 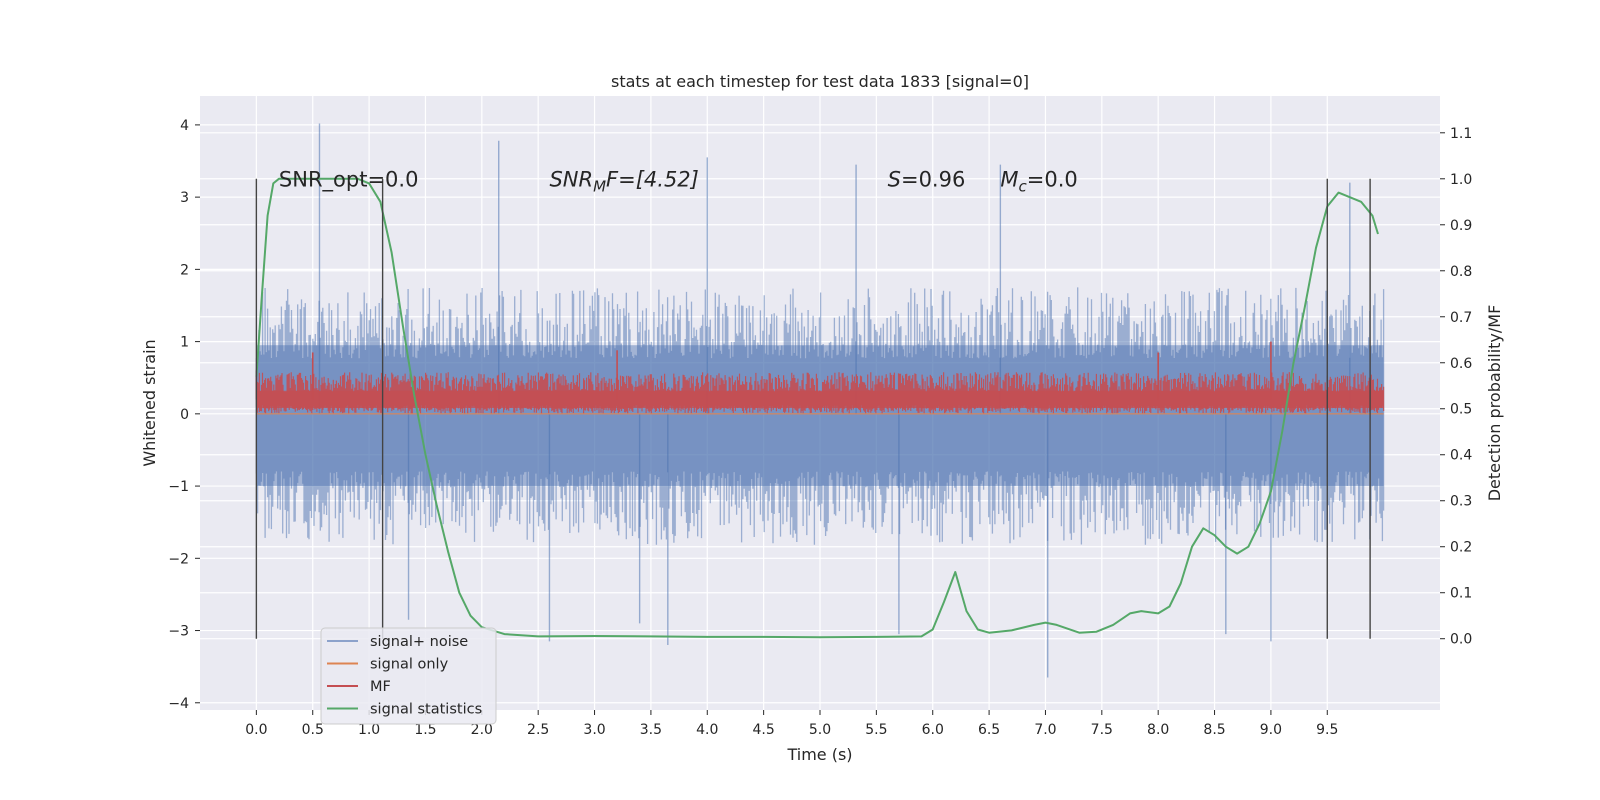 I want to click on x-tick-label: 0.0, so click(x=256, y=730).